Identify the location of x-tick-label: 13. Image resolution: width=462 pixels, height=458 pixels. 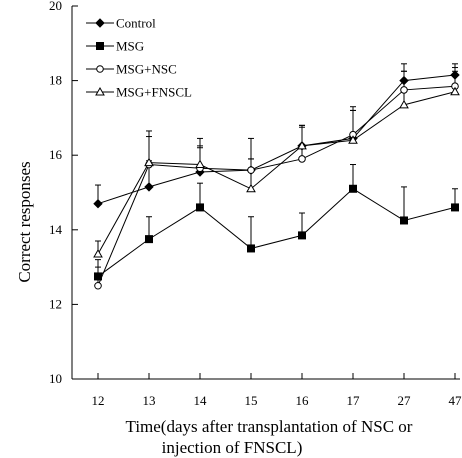
(149, 400).